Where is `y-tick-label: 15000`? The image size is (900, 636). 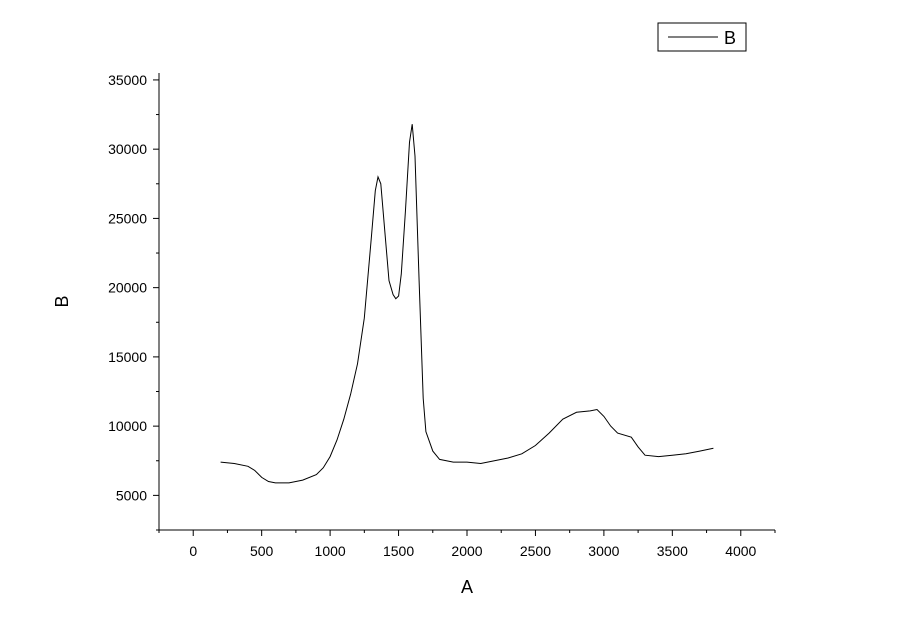
y-tick-label: 15000 is located at coordinates (127, 357).